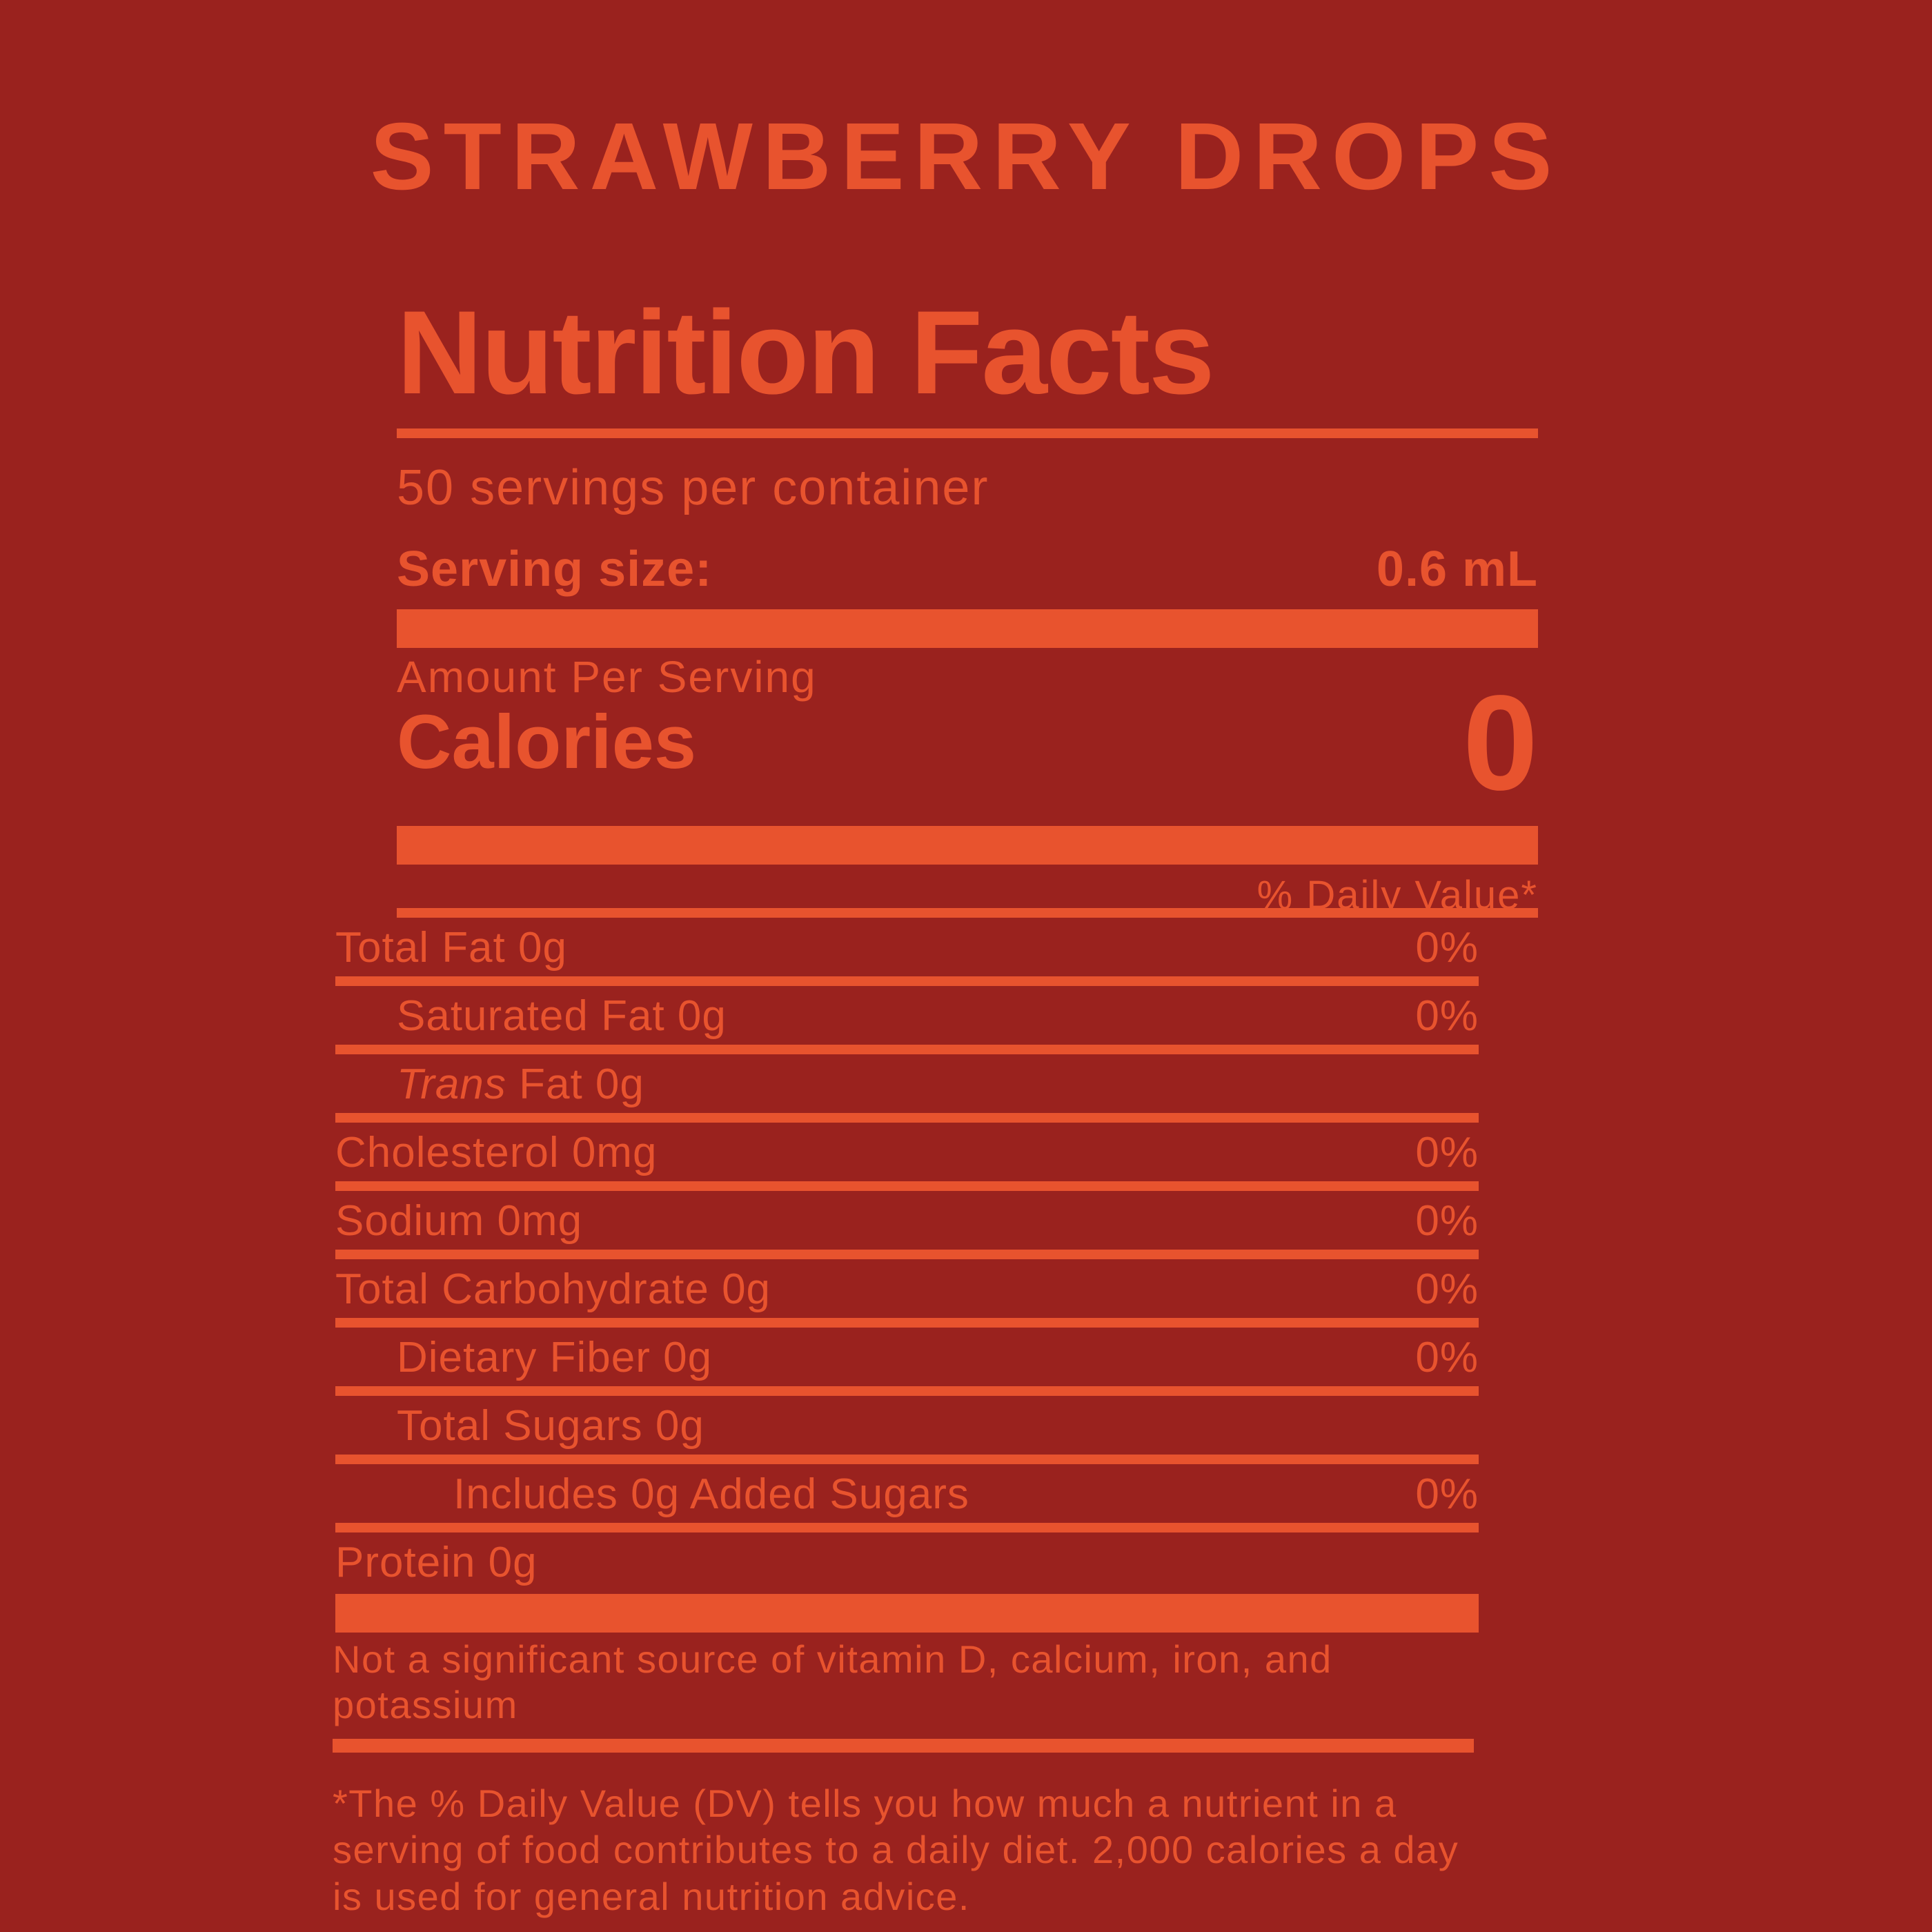 The width and height of the screenshot is (1932, 1932). I want to click on row-total-fat: Total Fat 0g 0%, so click(907, 947).